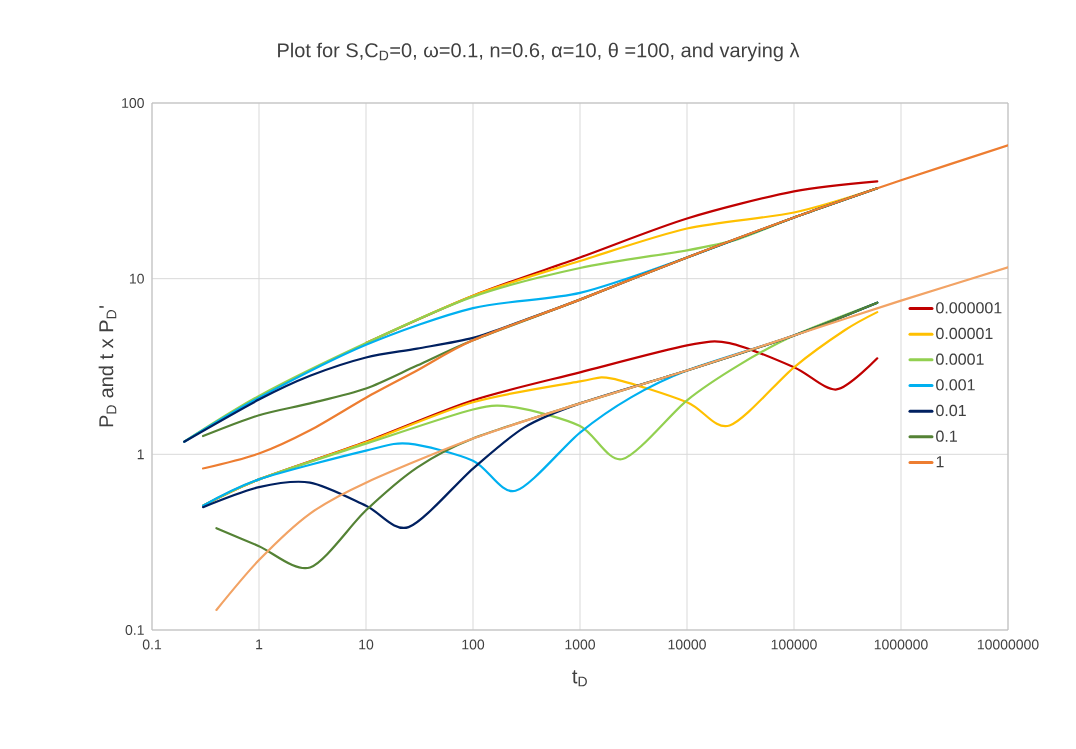  What do you see at coordinates (539, 52) in the screenshot?
I see `chart-title: Plot for S,C$_{D}$=0, ω=0.1, n=0.6, α=10, θ =100, and varying λ` at bounding box center [539, 52].